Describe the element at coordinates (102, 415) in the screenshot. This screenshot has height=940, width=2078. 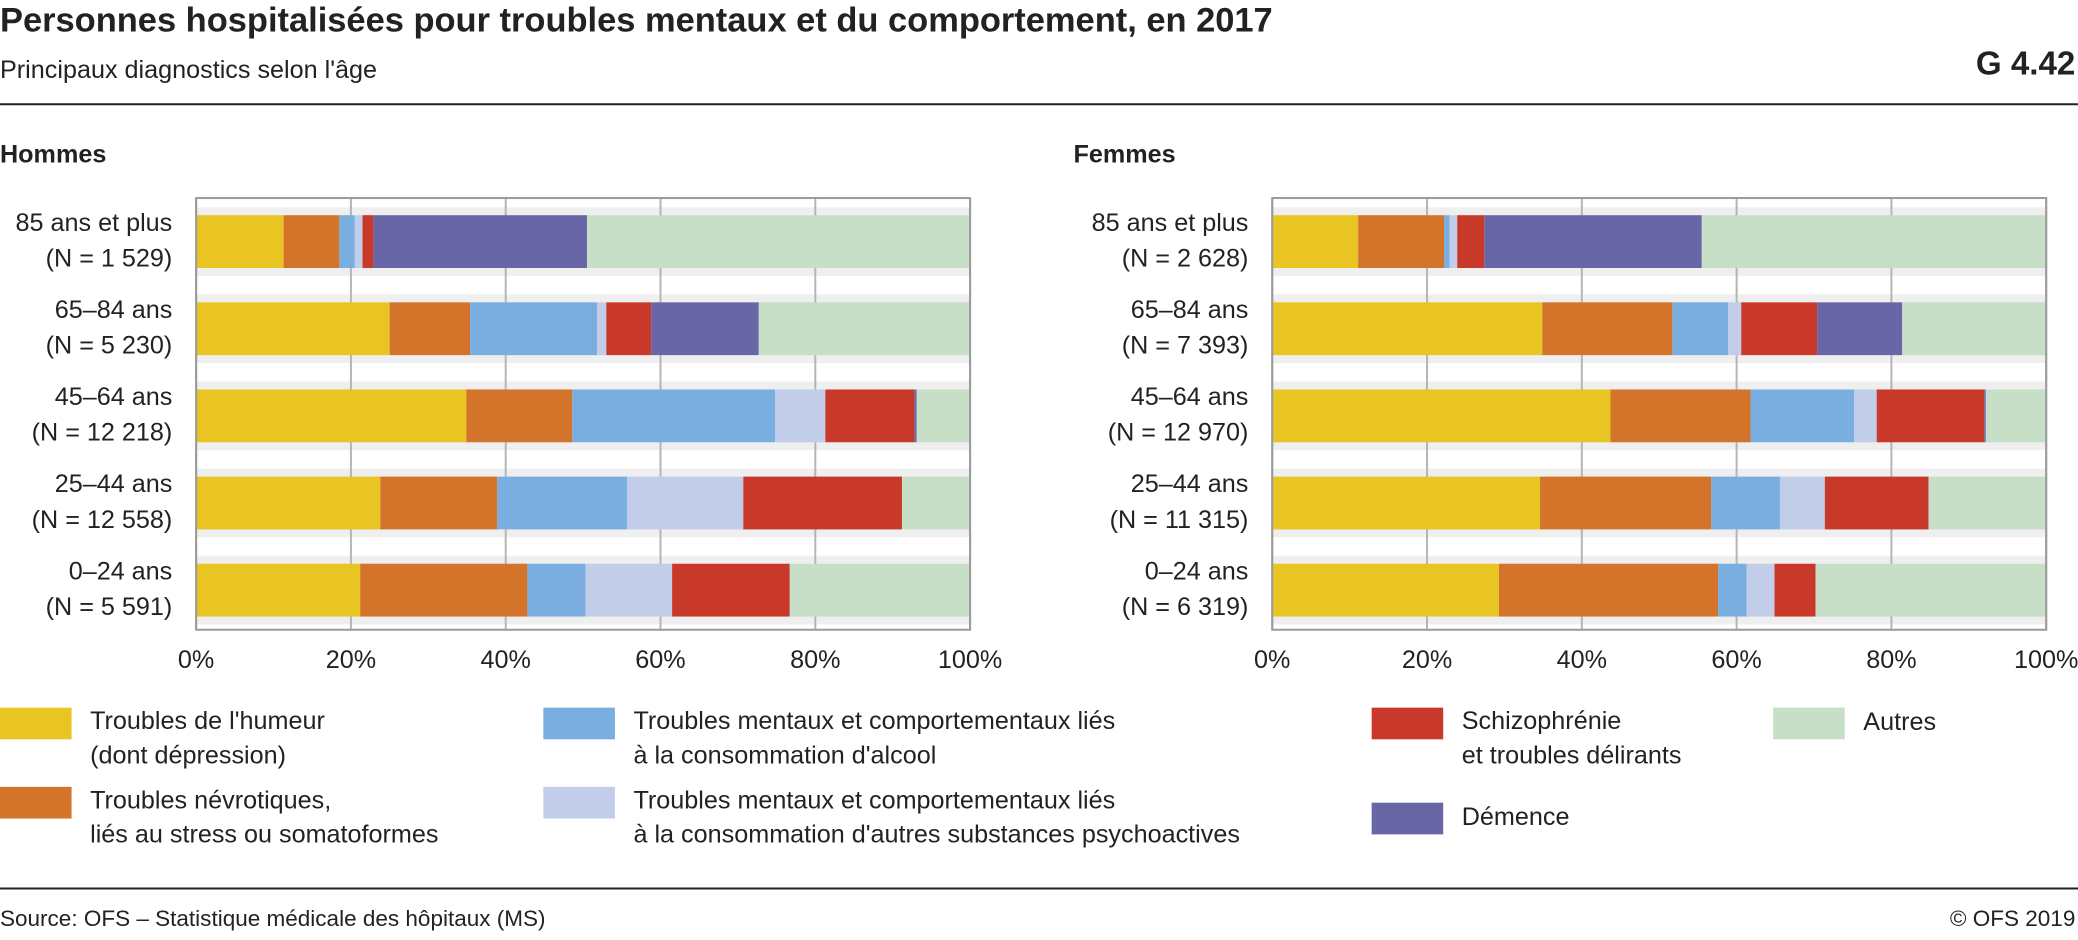
I see `y-tick-label: 45–64 ans (N = 12 218)` at that location.